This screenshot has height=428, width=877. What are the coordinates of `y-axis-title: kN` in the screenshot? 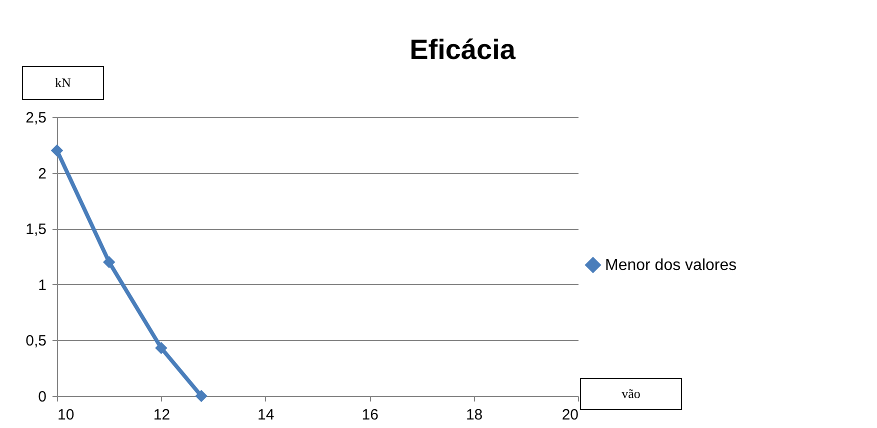 It's located at (63, 83).